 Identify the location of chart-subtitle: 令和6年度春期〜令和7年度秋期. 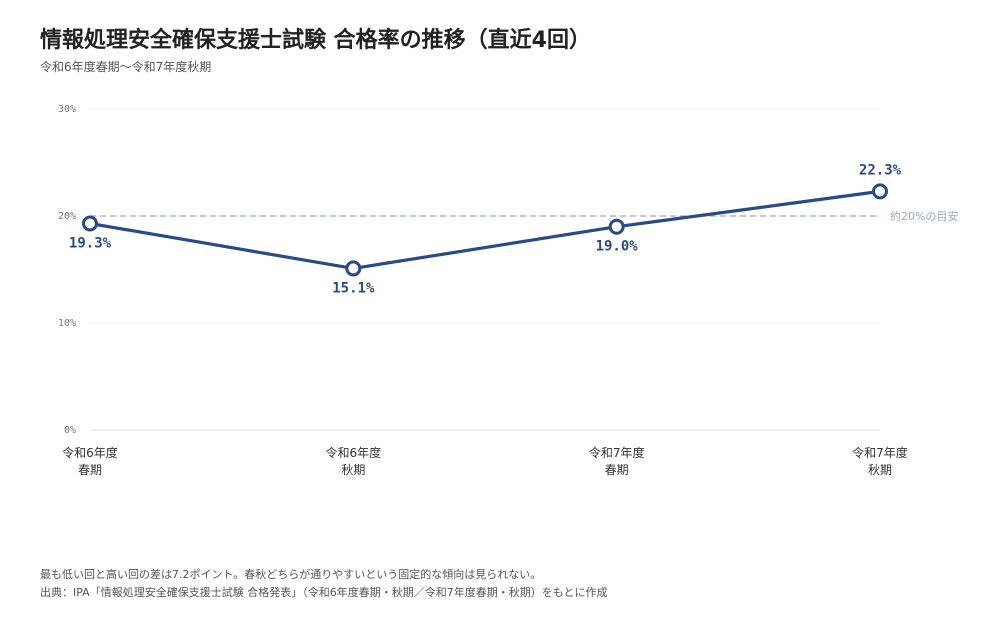
(126, 67).